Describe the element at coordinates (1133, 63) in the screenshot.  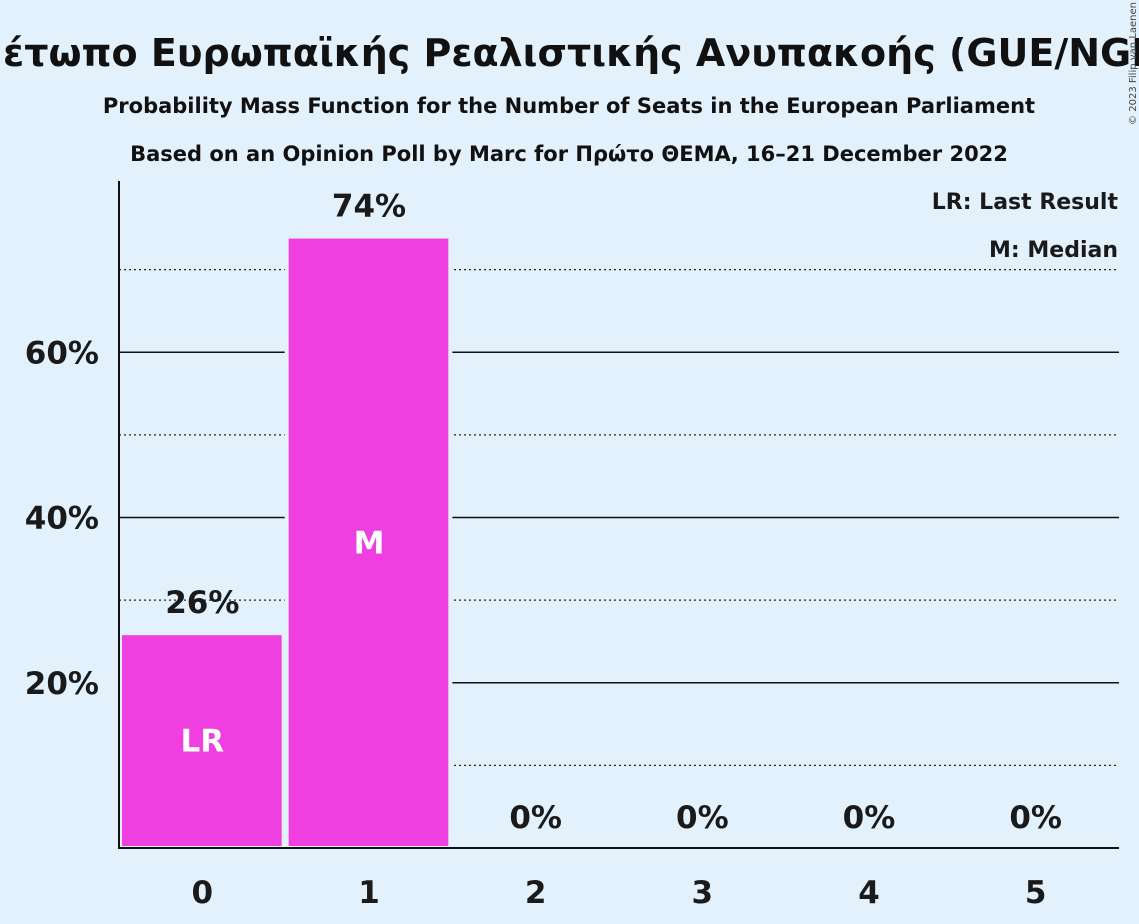
I see `copyright-notice: © 2023 Filip van Laenen` at that location.